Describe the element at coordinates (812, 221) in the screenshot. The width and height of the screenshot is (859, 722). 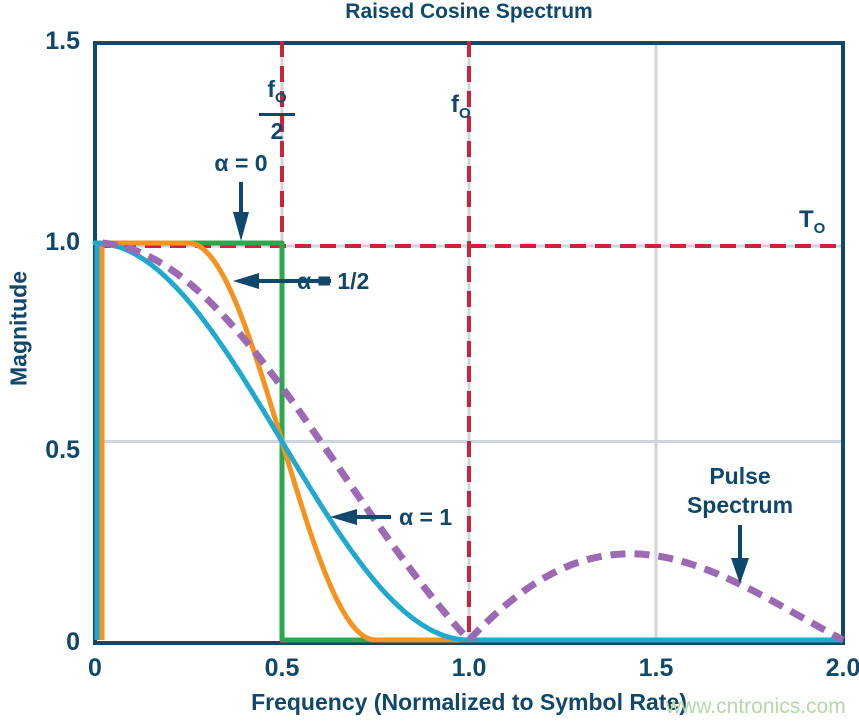
I see `symbol-period-label: TO` at that location.